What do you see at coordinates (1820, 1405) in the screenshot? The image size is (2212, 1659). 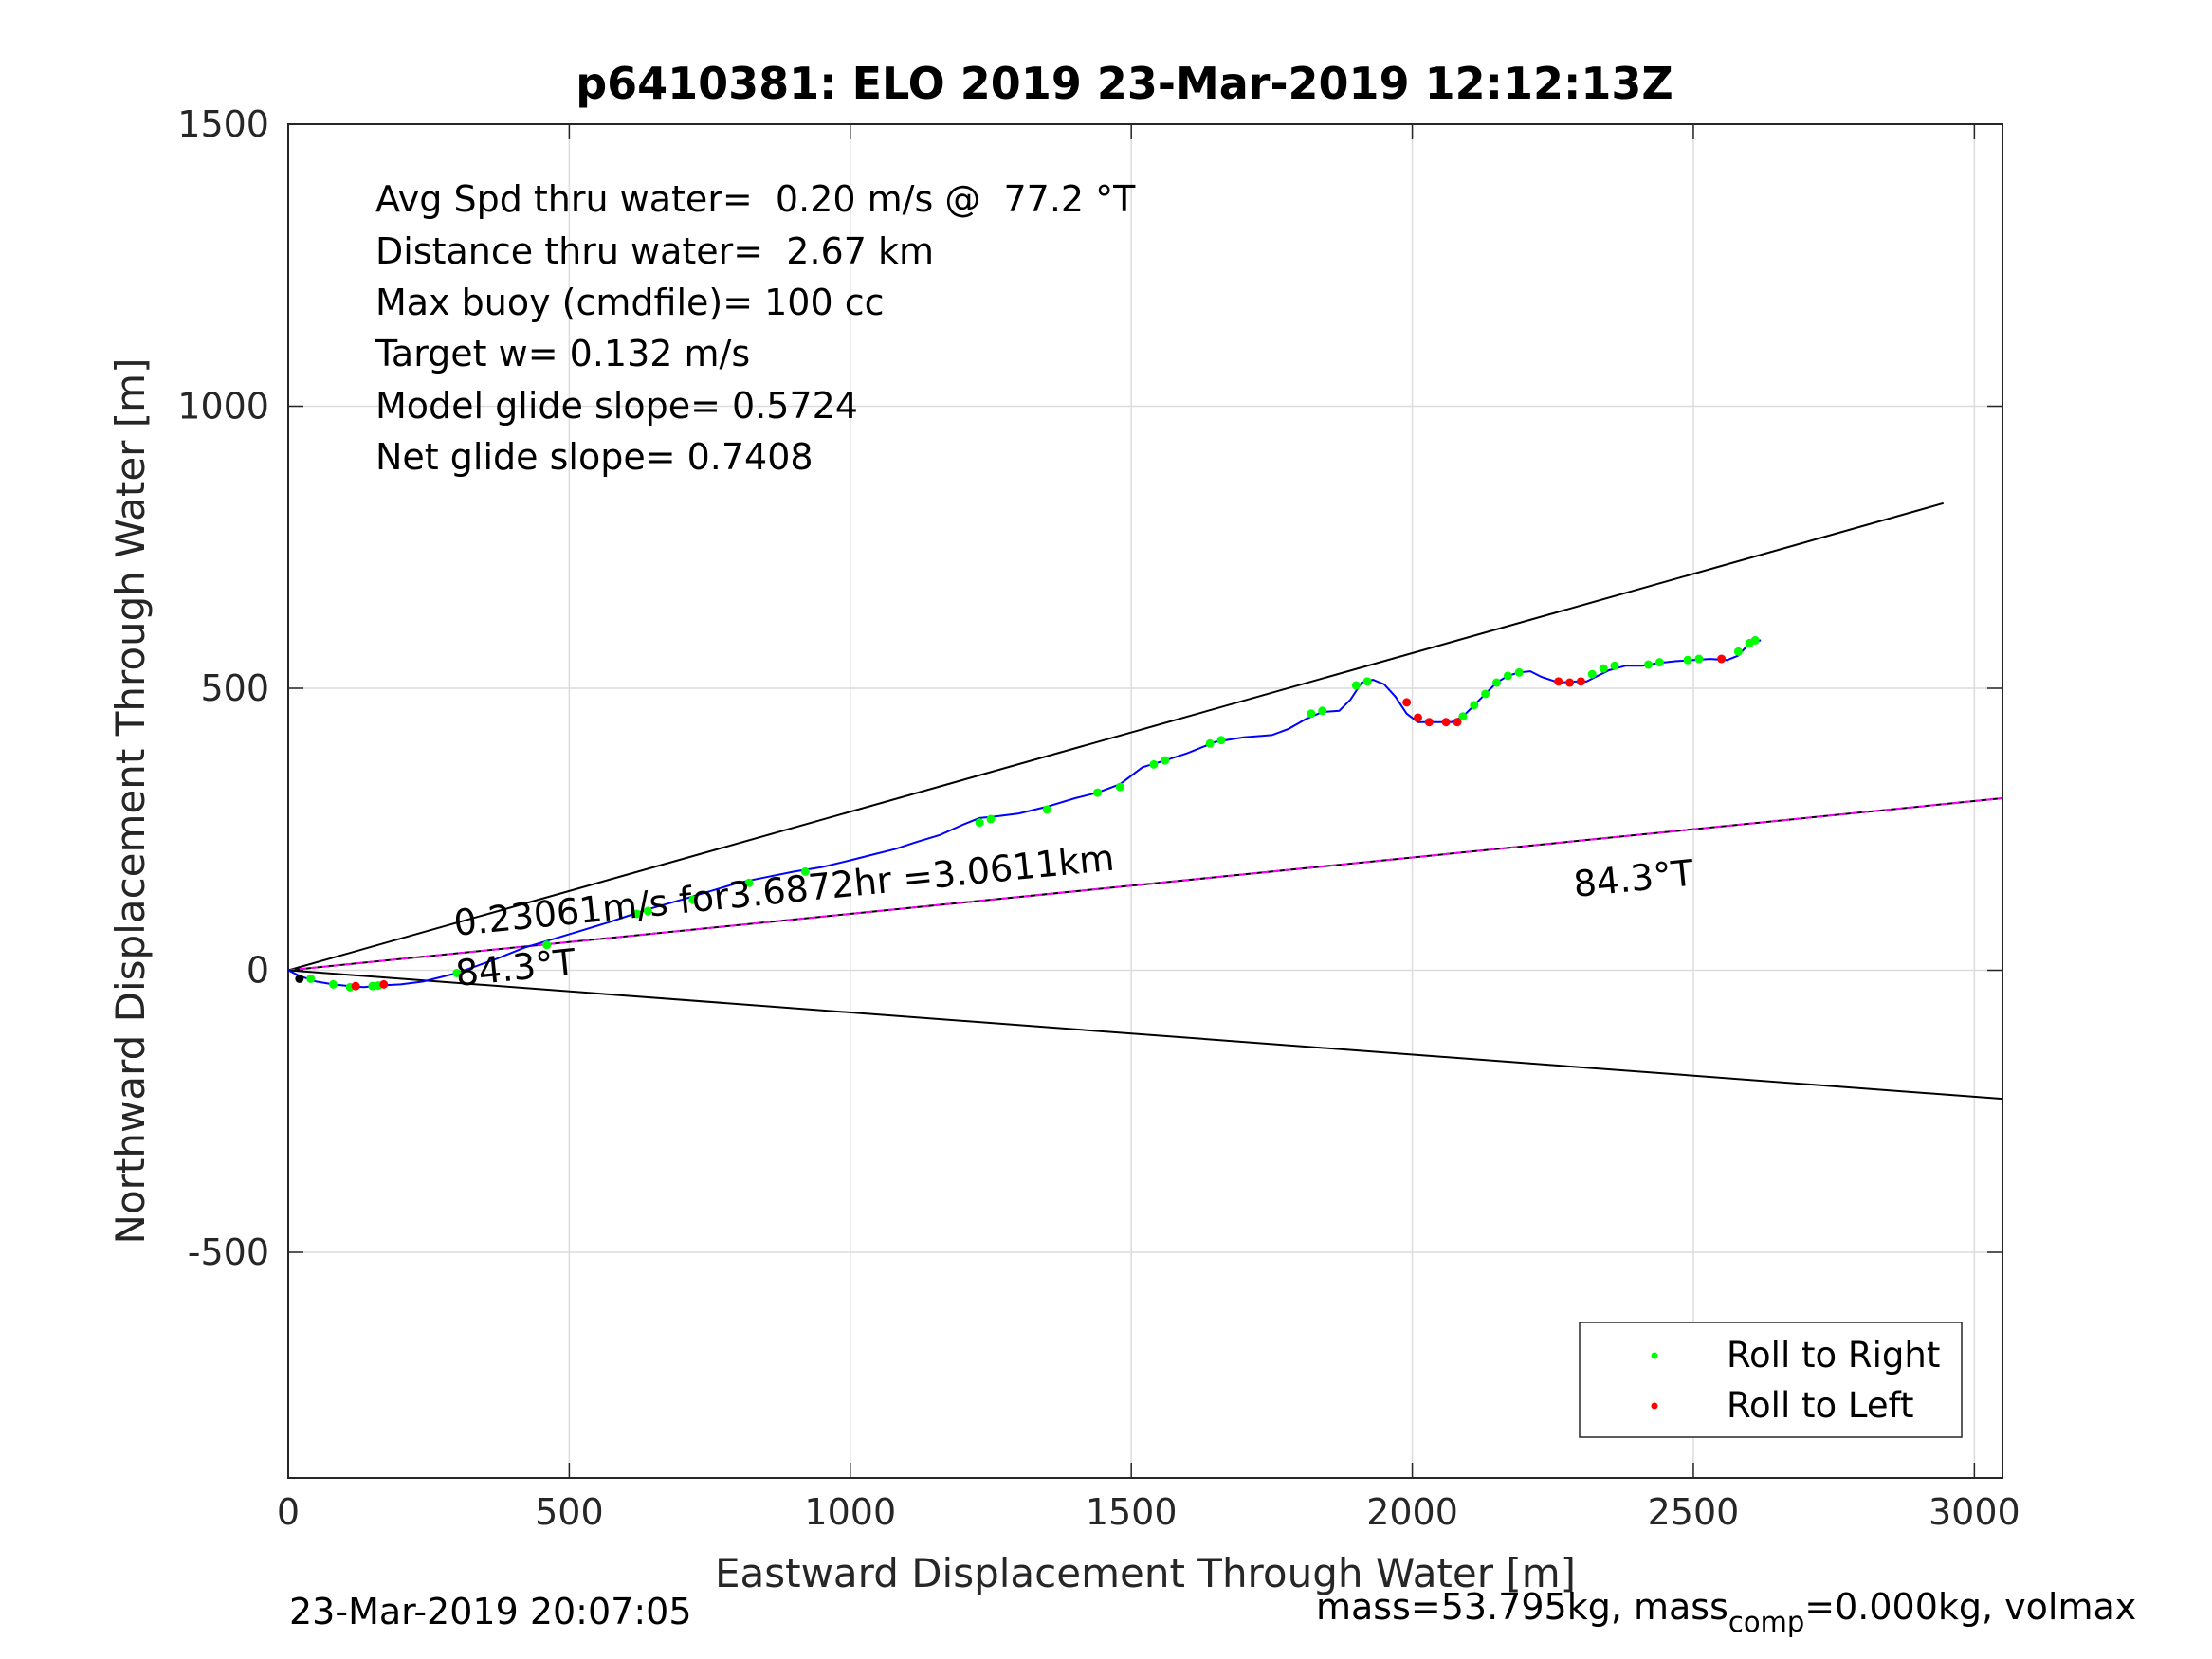 I see `legend-label-roll-left: Roll to Left` at bounding box center [1820, 1405].